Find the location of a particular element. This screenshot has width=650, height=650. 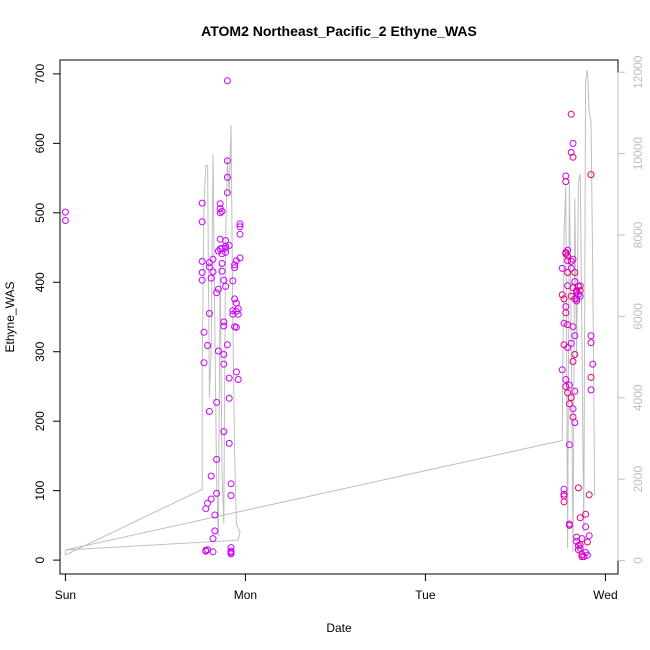

y2-tick-label: 0 is located at coordinates (638, 560).